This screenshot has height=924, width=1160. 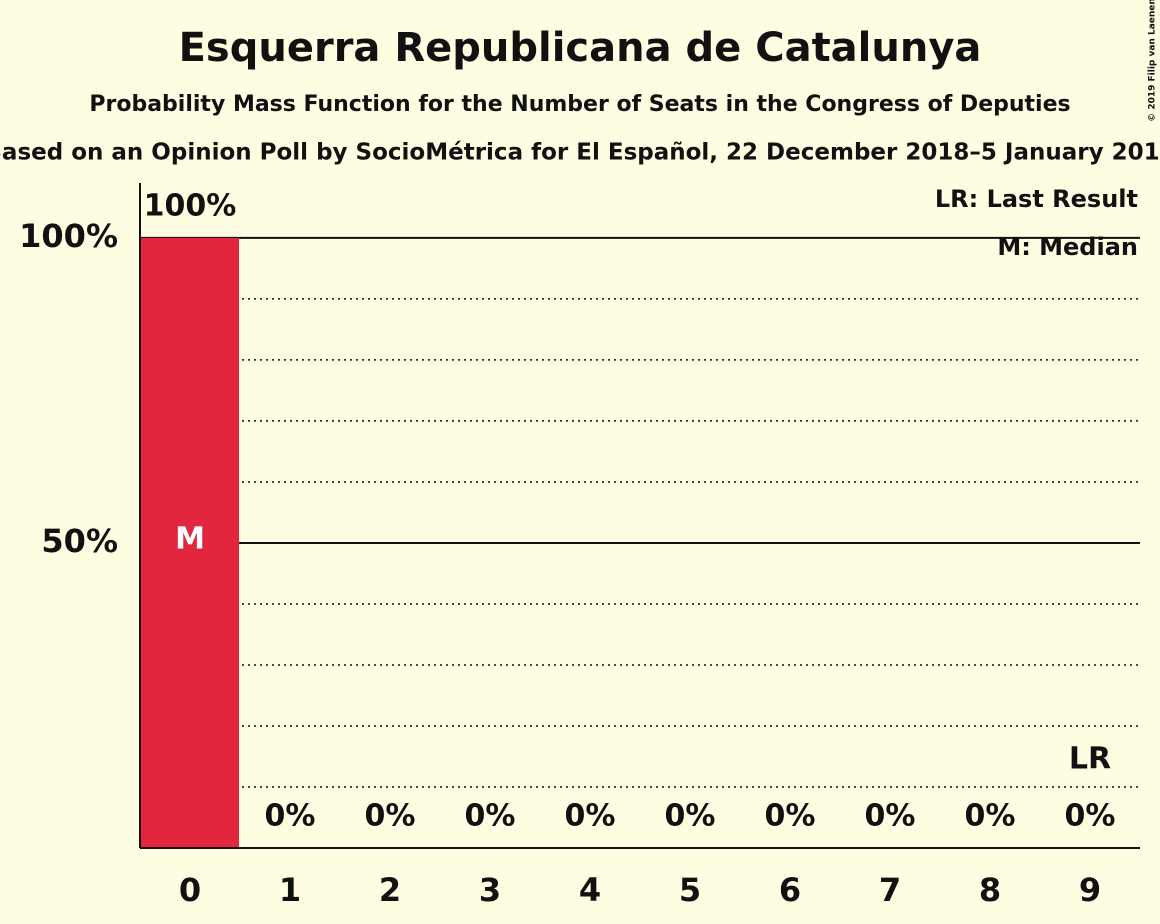 I want to click on last-result-marker: LR, so click(x=1090, y=759).